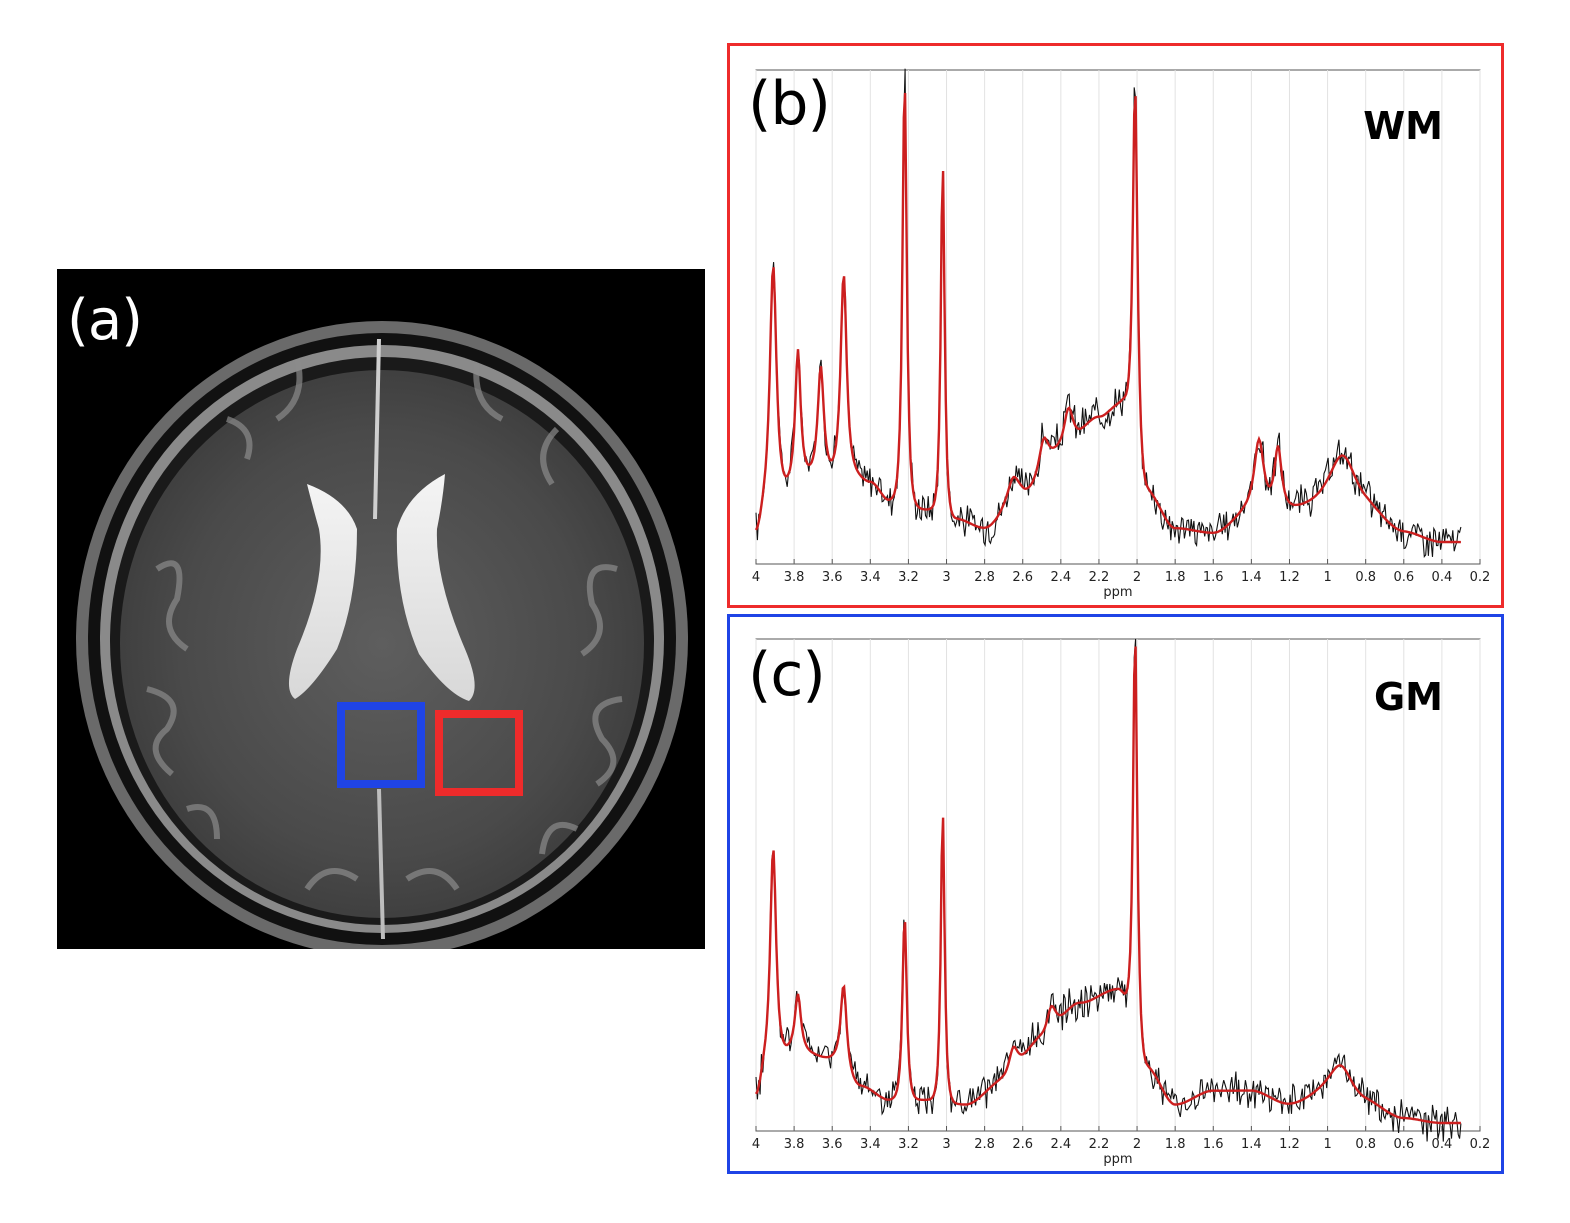 The height and width of the screenshot is (1223, 1570). Describe the element at coordinates (435, 587) in the screenshot. I see `right-lateral-ventricle` at that location.